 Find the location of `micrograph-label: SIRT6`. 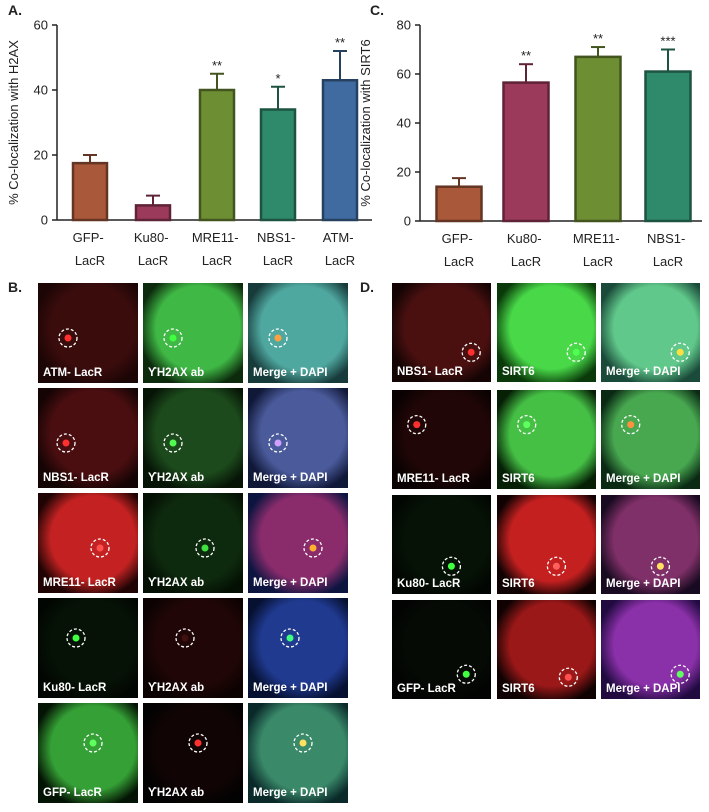

micrograph-label: SIRT6 is located at coordinates (518, 479).